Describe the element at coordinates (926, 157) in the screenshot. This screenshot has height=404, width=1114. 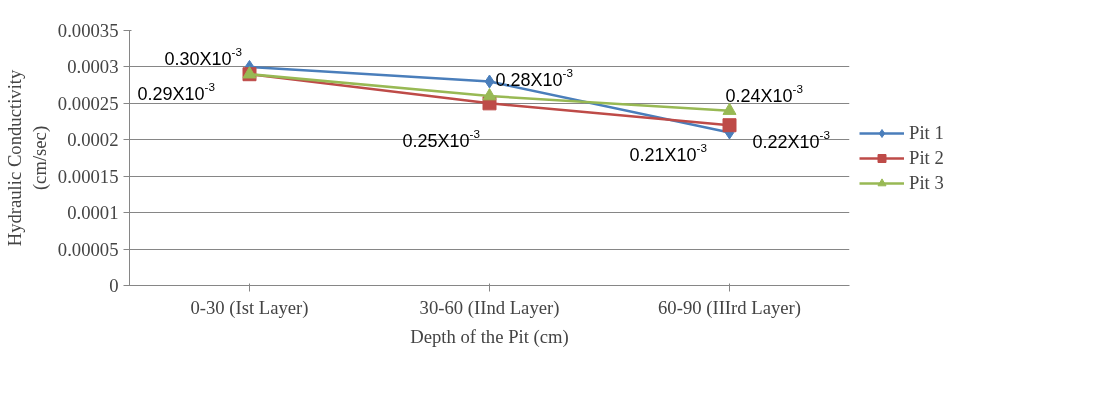
I see `legend-label: Pit 2` at that location.